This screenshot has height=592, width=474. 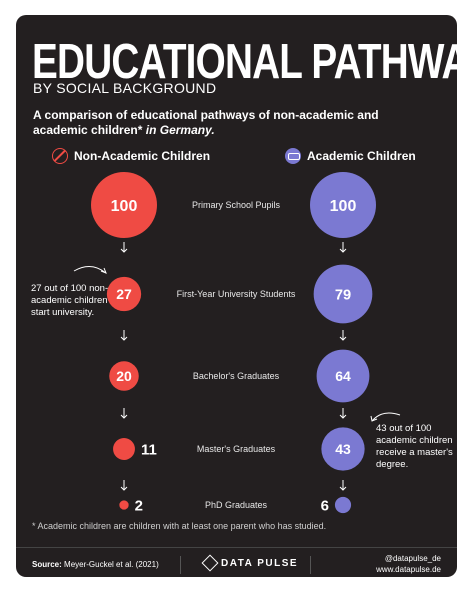 What do you see at coordinates (125, 88) in the screenshot?
I see `page-subtitle: BY SOCIAL BACKGROUND` at bounding box center [125, 88].